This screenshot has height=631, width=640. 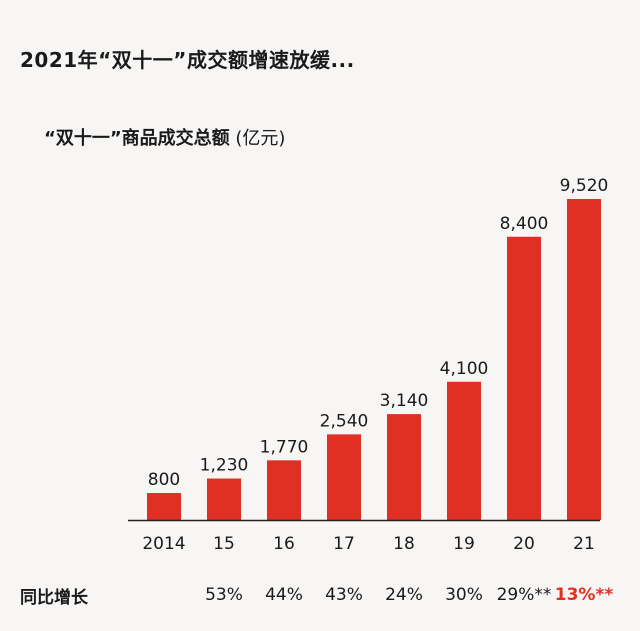 What do you see at coordinates (344, 595) in the screenshot?
I see `yoy-value-17: 43%` at bounding box center [344, 595].